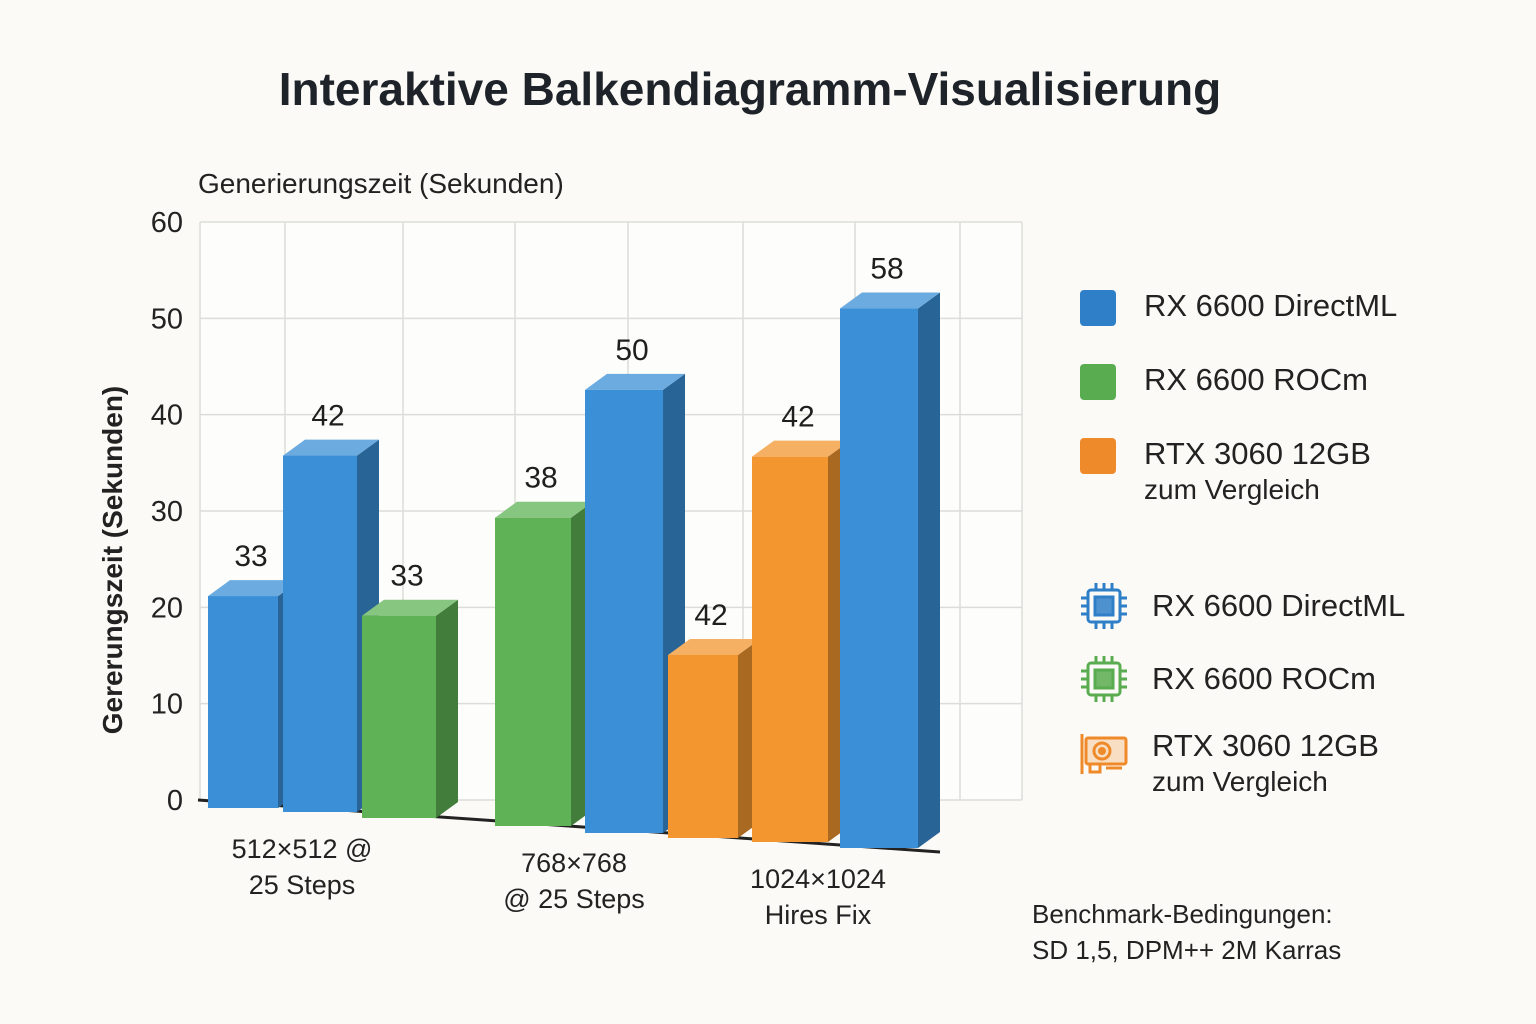  Describe the element at coordinates (574, 899) in the screenshot. I see `x-category-label: @ 25 Steps` at that location.